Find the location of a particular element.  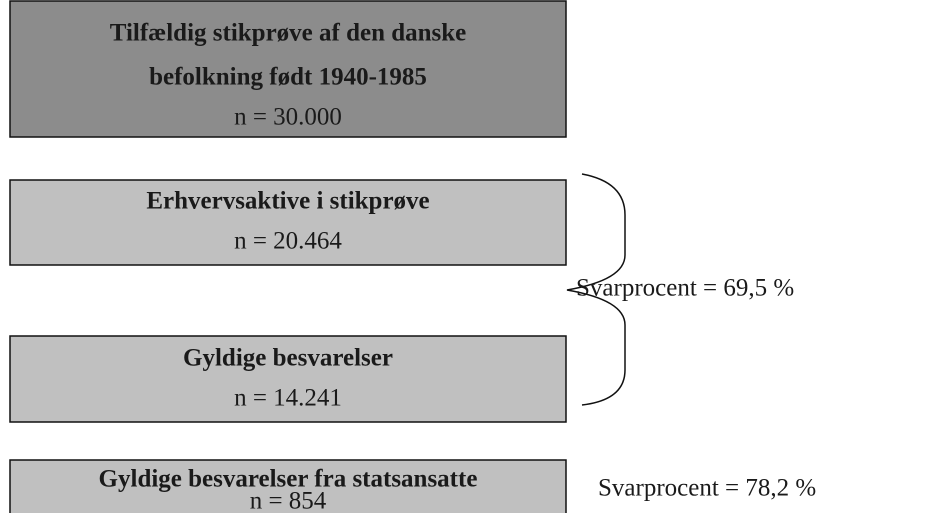

response-rate: Svarprocent = 78,2 % is located at coordinates (707, 488).